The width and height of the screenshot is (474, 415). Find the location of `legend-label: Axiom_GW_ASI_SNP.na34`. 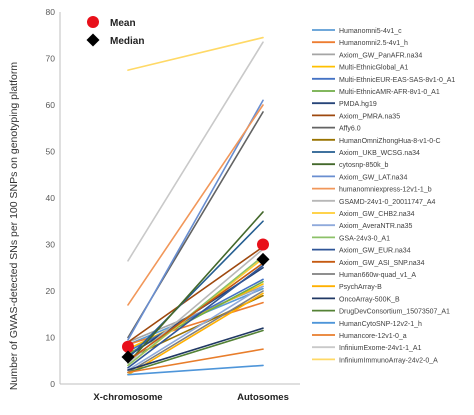

legend-label: Axiom_GW_ASI_SNP.na34 is located at coordinates (382, 263).